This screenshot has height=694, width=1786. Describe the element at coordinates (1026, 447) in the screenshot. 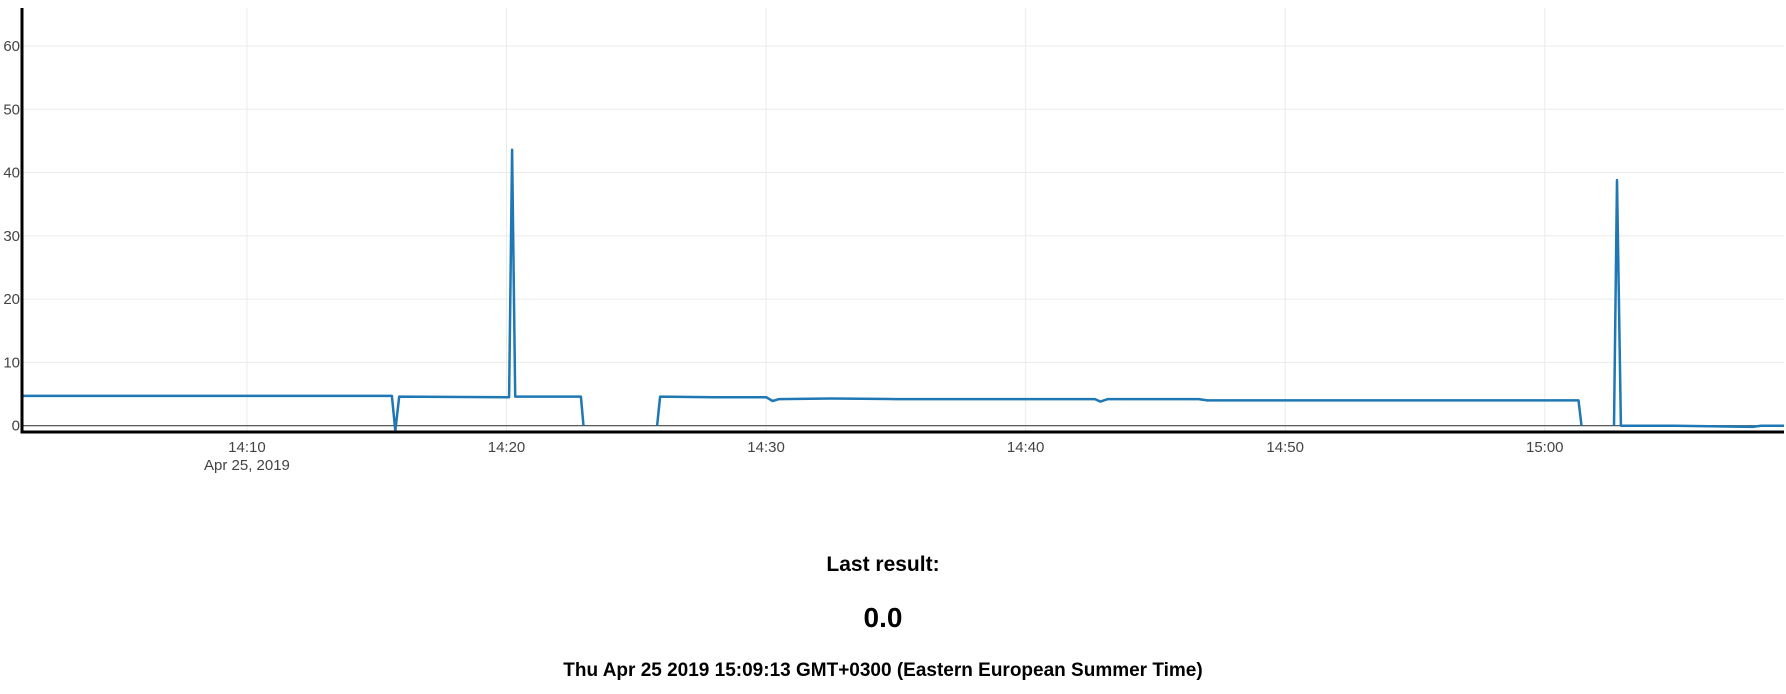

I see `x-tick-label: 14:40` at that location.